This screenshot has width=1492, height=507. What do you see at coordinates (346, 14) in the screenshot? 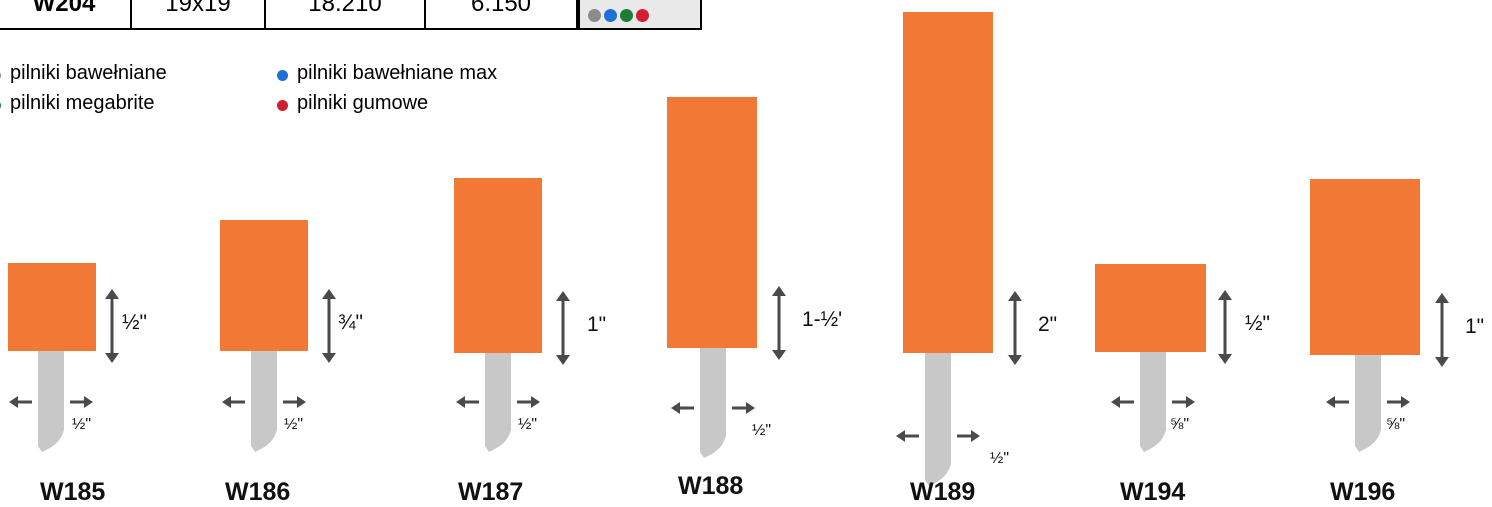
I see `table-cell-price1: 18.210` at bounding box center [346, 14].